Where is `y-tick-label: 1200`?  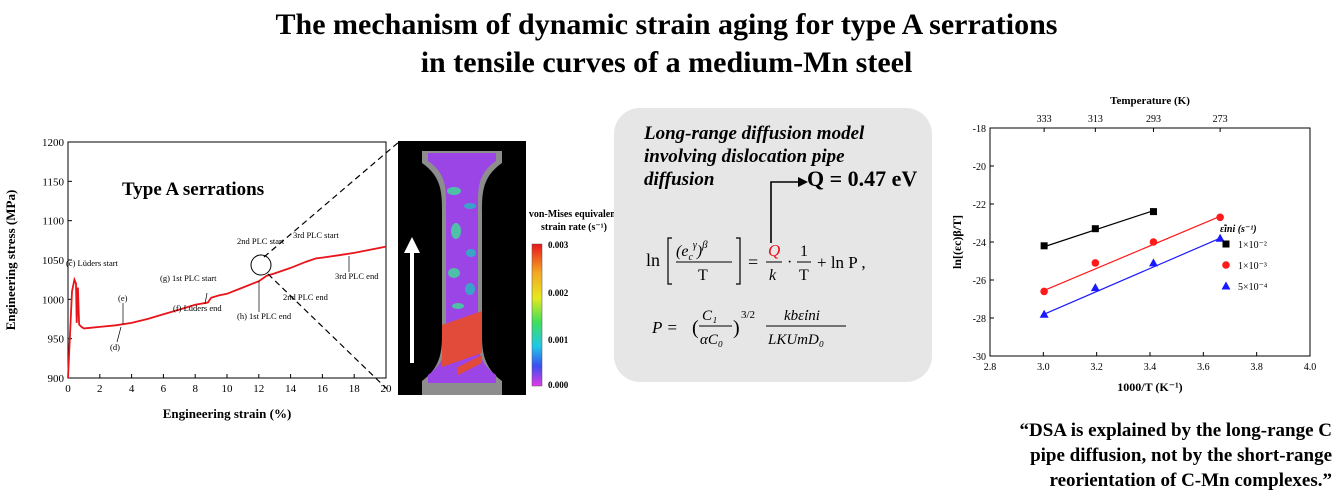 y-tick-label: 1200 is located at coordinates (53, 143).